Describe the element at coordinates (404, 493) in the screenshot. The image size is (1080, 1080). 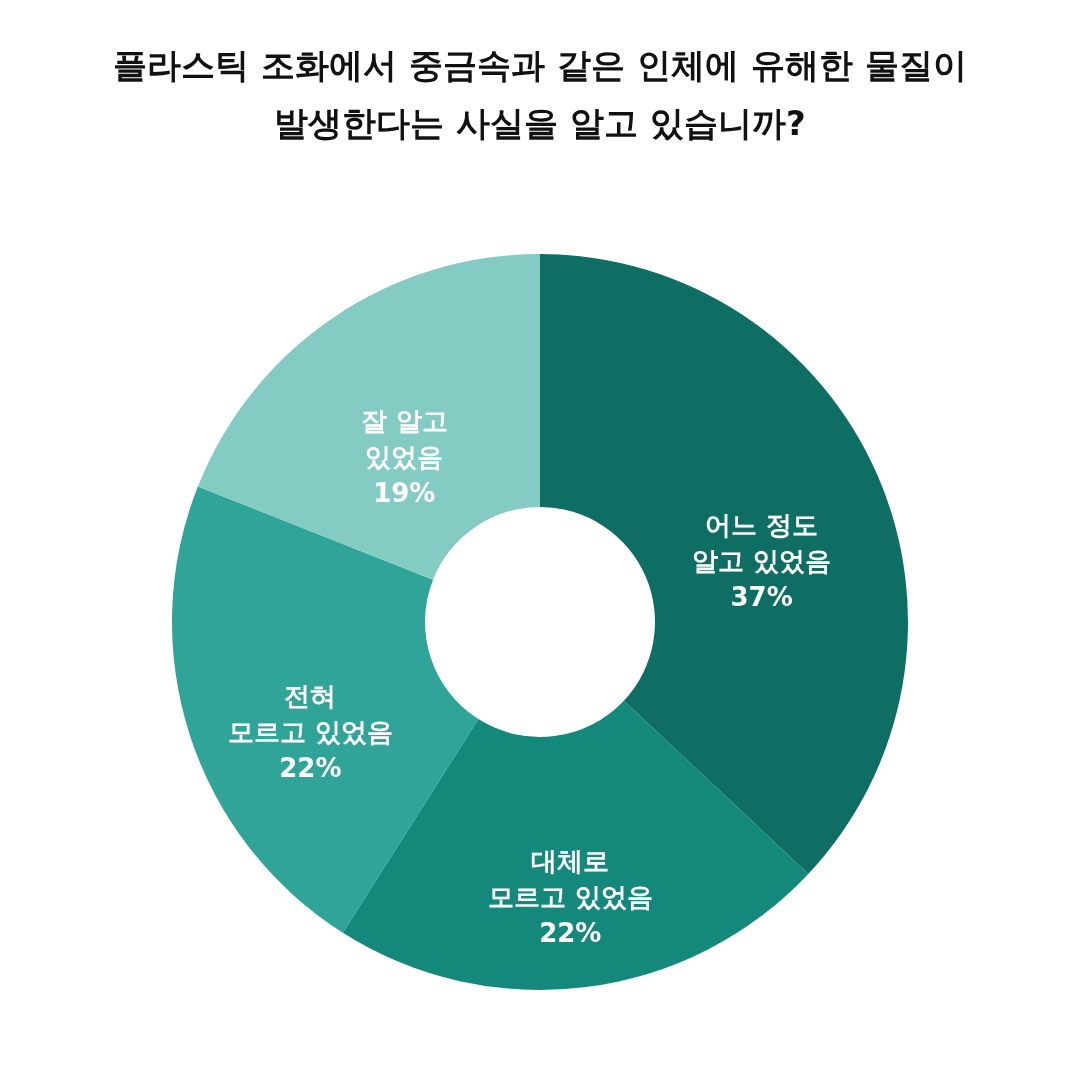
I see `data-label: 19%` at that location.